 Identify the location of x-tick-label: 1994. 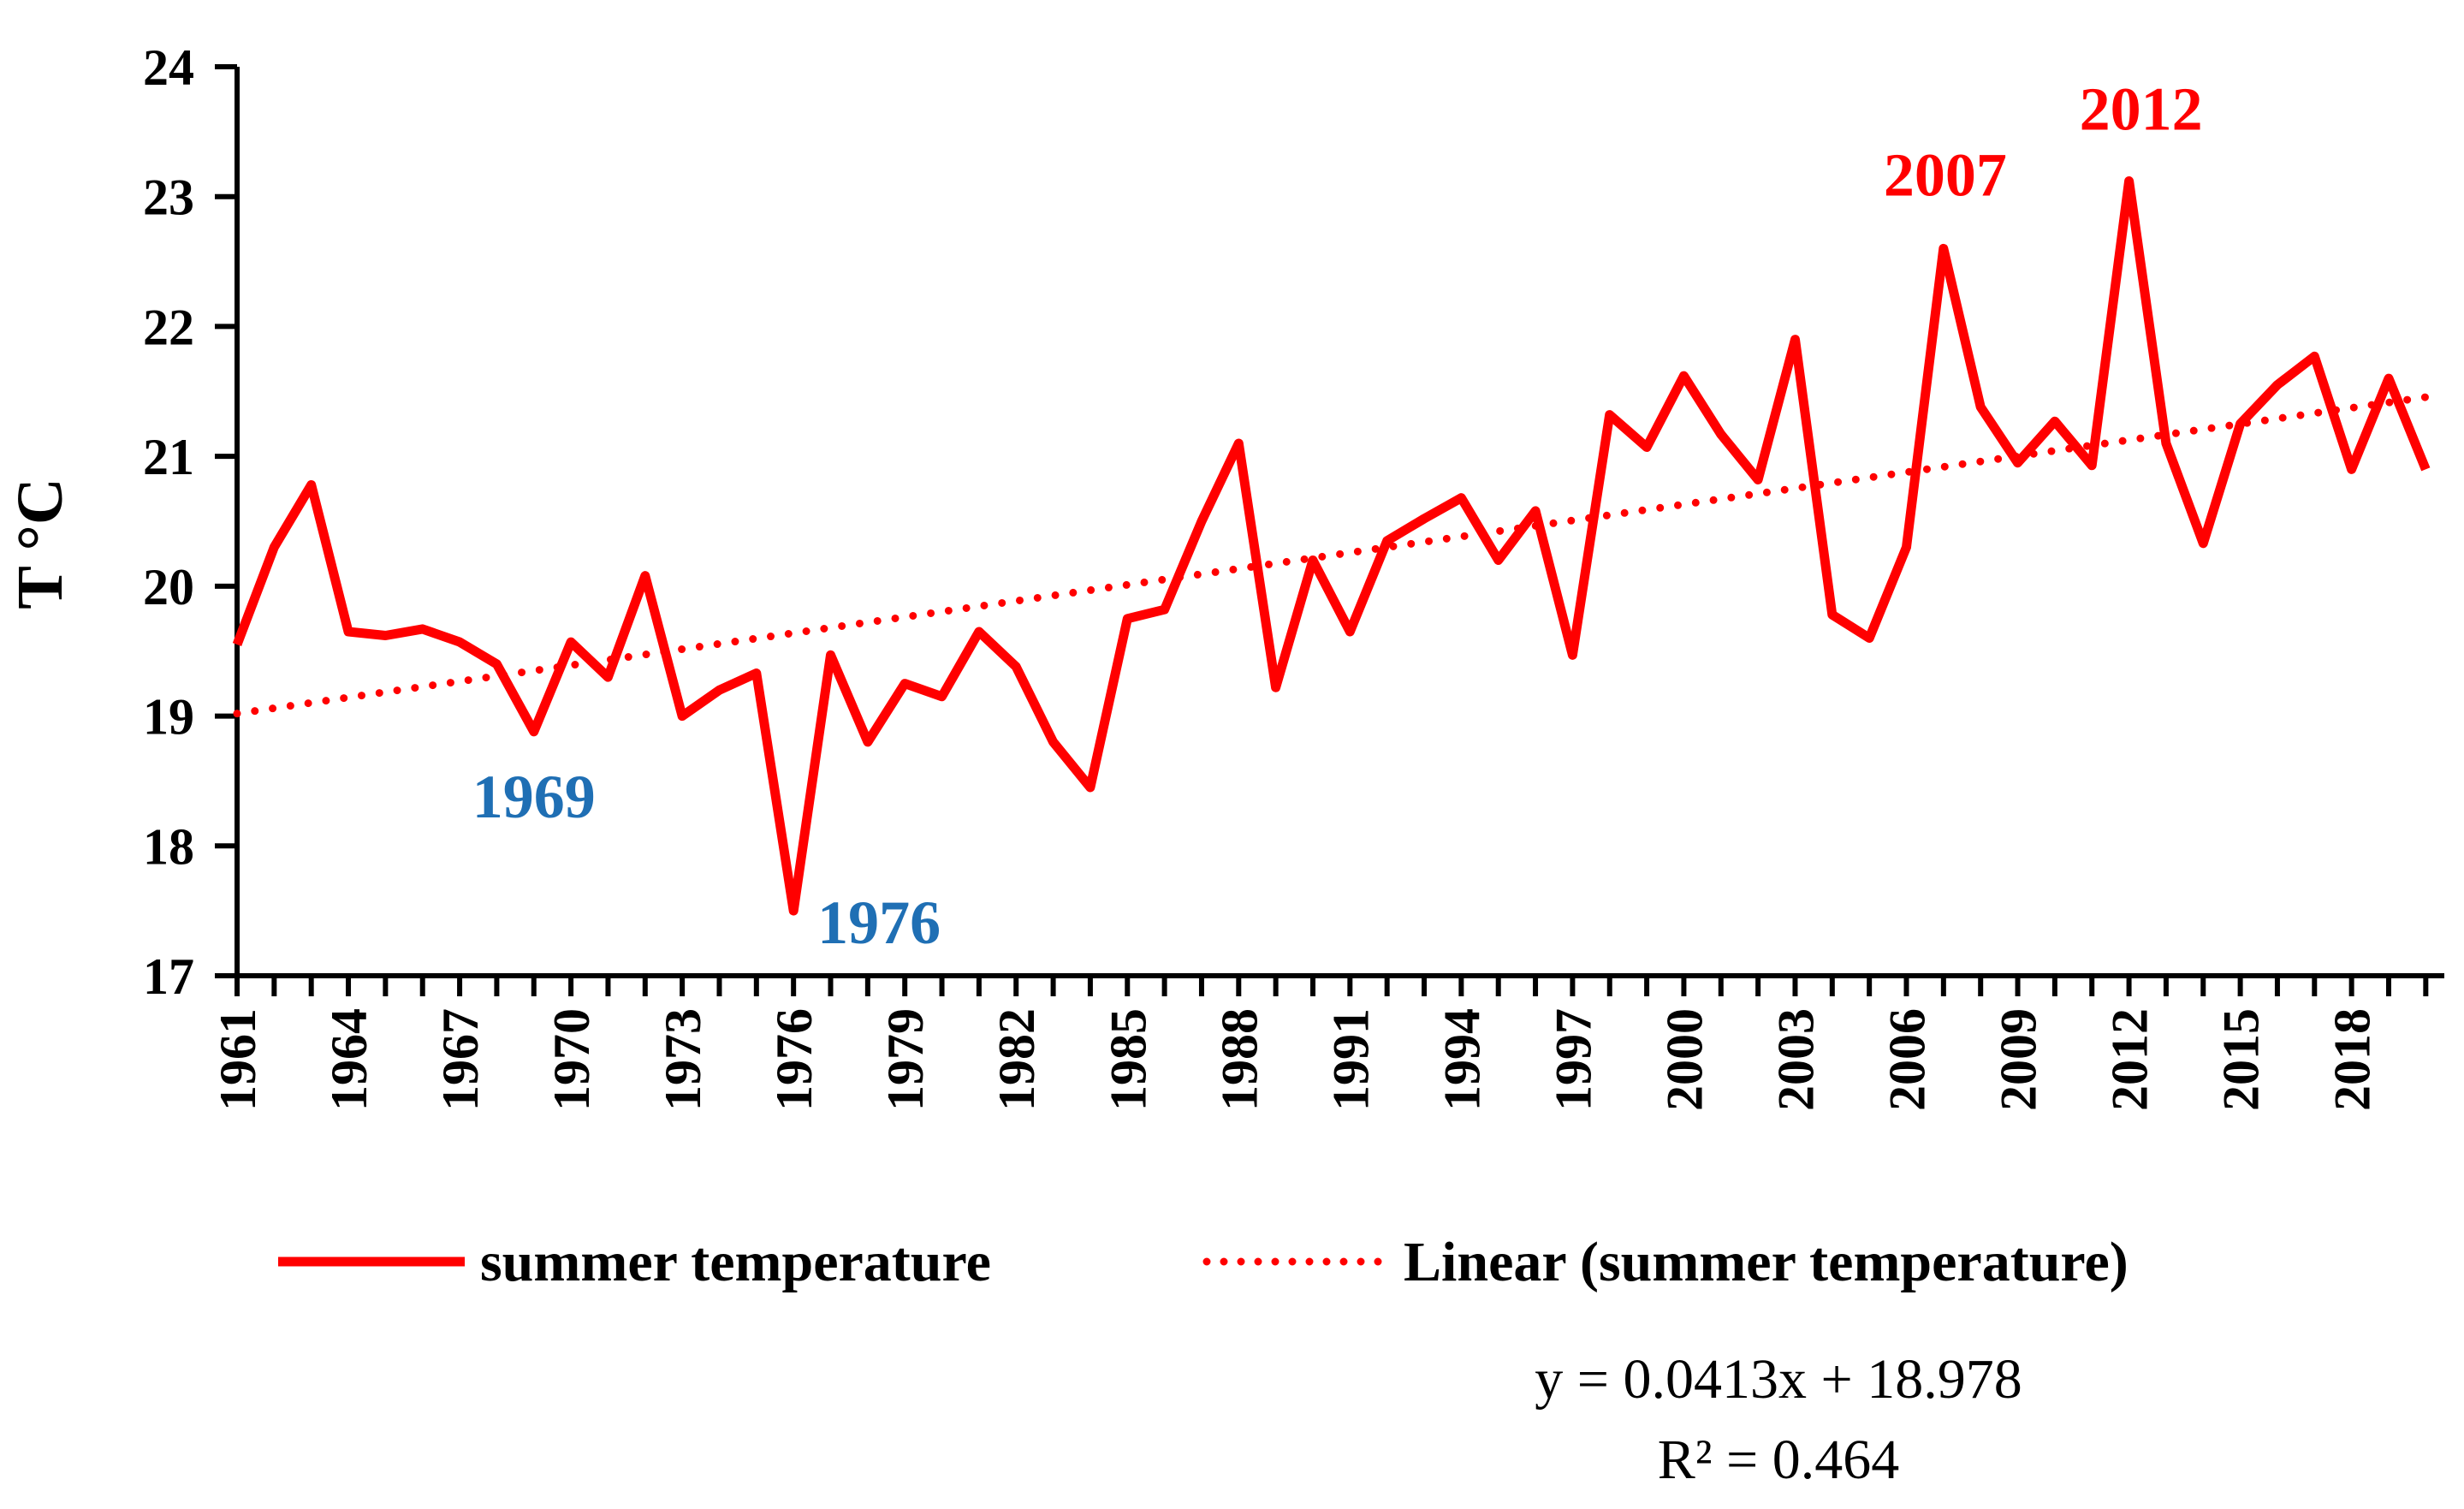
(1462, 1059).